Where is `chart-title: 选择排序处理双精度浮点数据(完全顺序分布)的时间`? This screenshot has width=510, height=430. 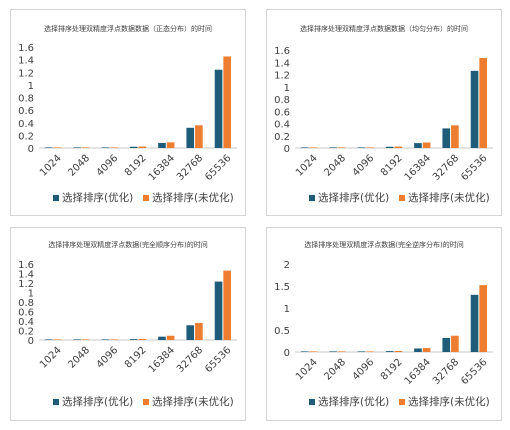 chart-title: 选择排序处理双精度浮点数据(完全顺序分布)的时间 is located at coordinates (127, 244).